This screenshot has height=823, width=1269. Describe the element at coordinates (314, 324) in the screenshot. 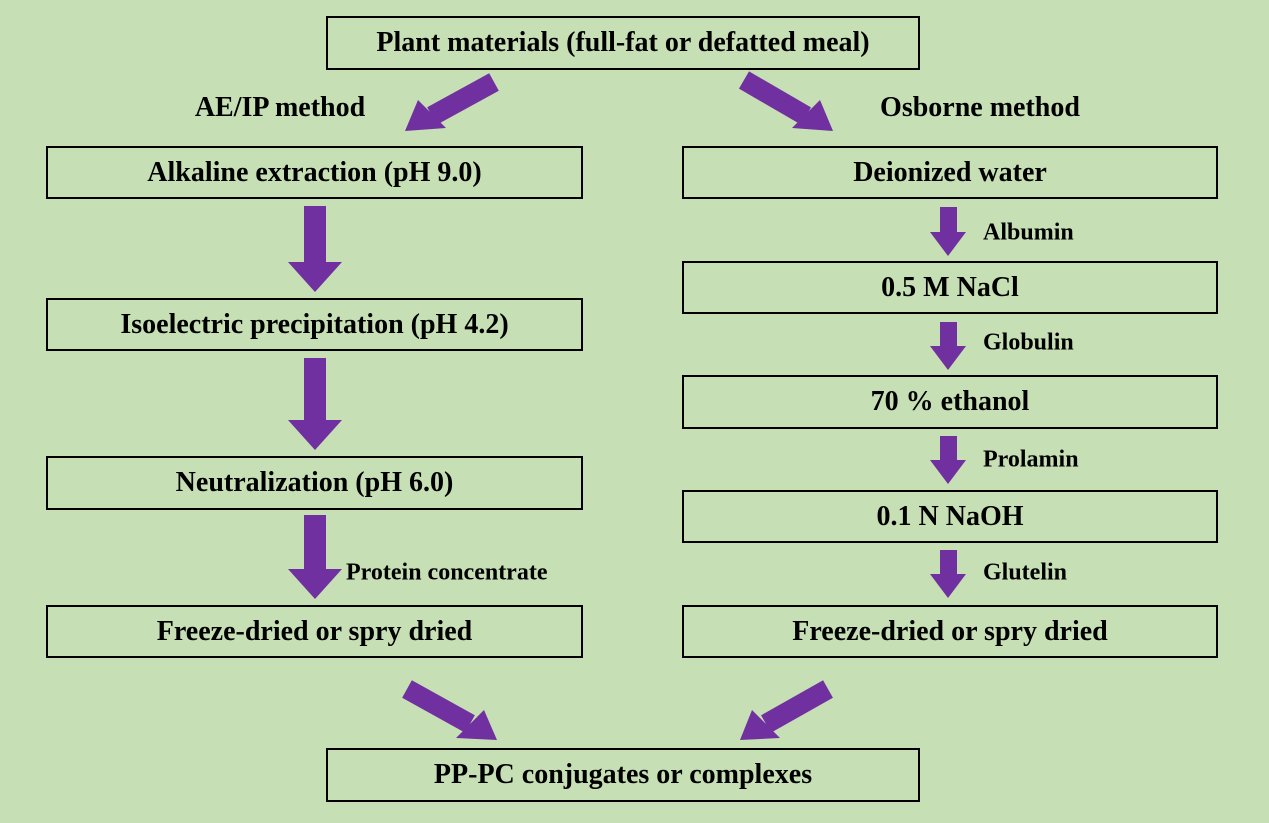

I see `left-step: Isoelectric precipitation (pH 4.2)` at that location.